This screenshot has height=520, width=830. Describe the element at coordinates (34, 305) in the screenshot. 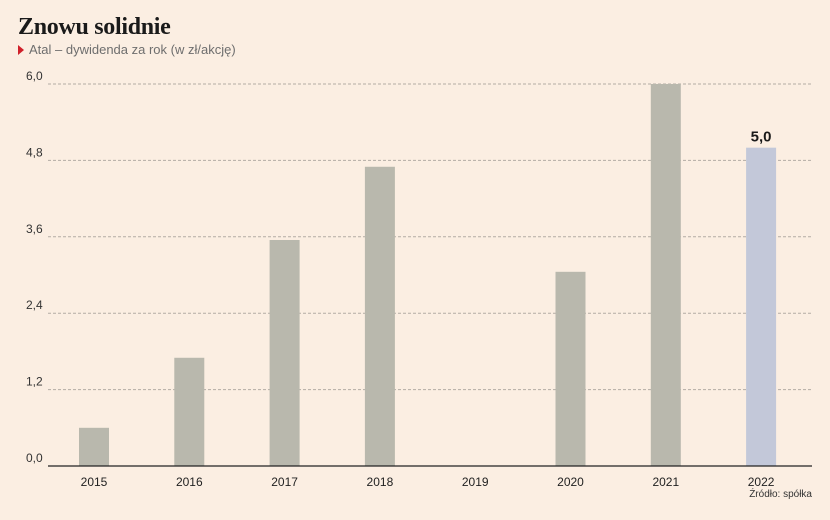

I see `y-tick-label: 2,4` at that location.